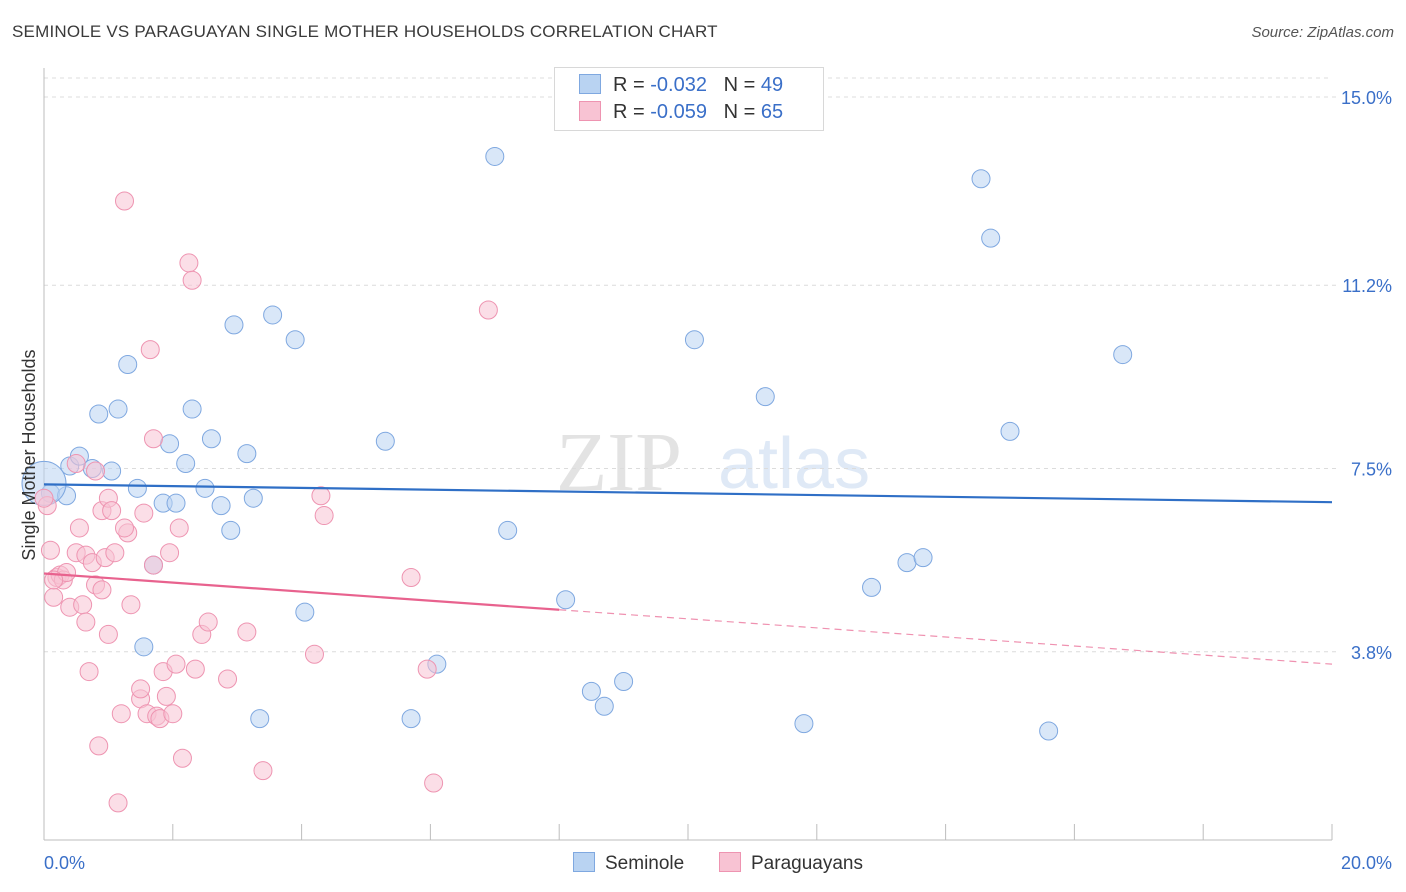 This screenshot has width=1406, height=892. I want to click on legend-item-paraguayans: Paraguayans, so click(791, 863).